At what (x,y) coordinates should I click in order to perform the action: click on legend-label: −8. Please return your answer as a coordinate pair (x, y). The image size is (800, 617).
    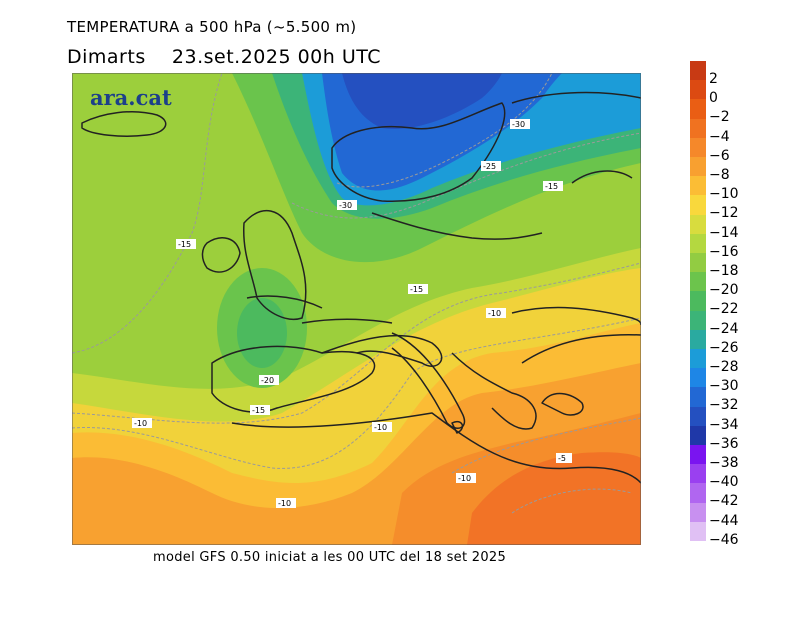
    Looking at the image, I should click on (719, 175).